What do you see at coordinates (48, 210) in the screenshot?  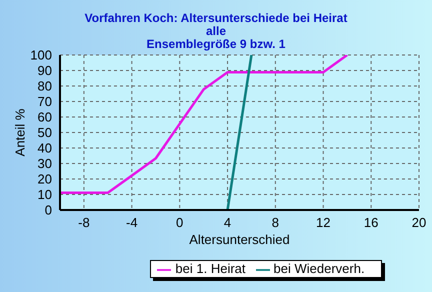 I see `y-tick-label: 0` at bounding box center [48, 210].